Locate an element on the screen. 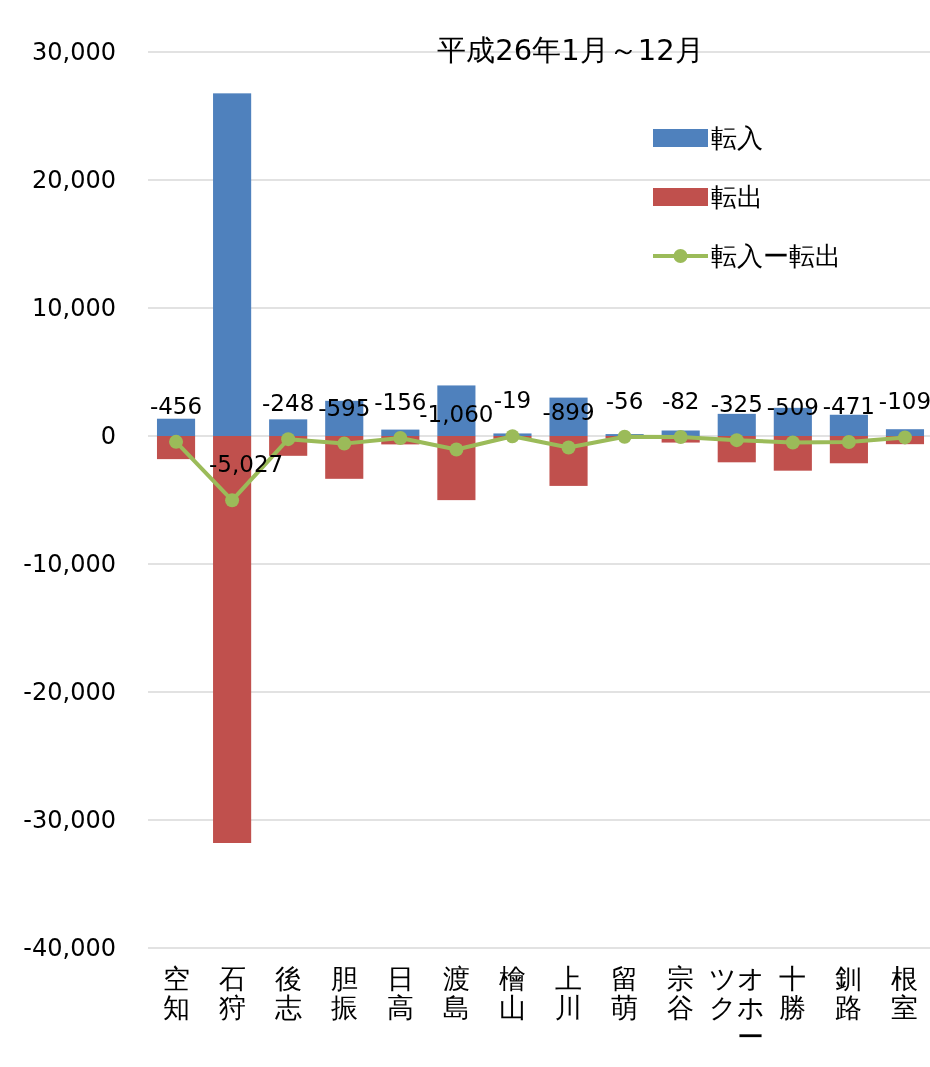 Image resolution: width=930 pixels, height=1067 pixels. y-tick-label: -30,000 is located at coordinates (69, 820).